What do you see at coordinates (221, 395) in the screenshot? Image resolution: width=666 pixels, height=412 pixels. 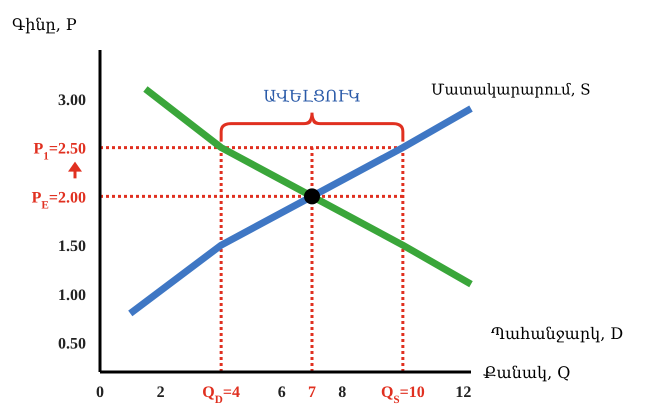 I see `x-tick-label: Q$_{D}$=4` at bounding box center [221, 395].